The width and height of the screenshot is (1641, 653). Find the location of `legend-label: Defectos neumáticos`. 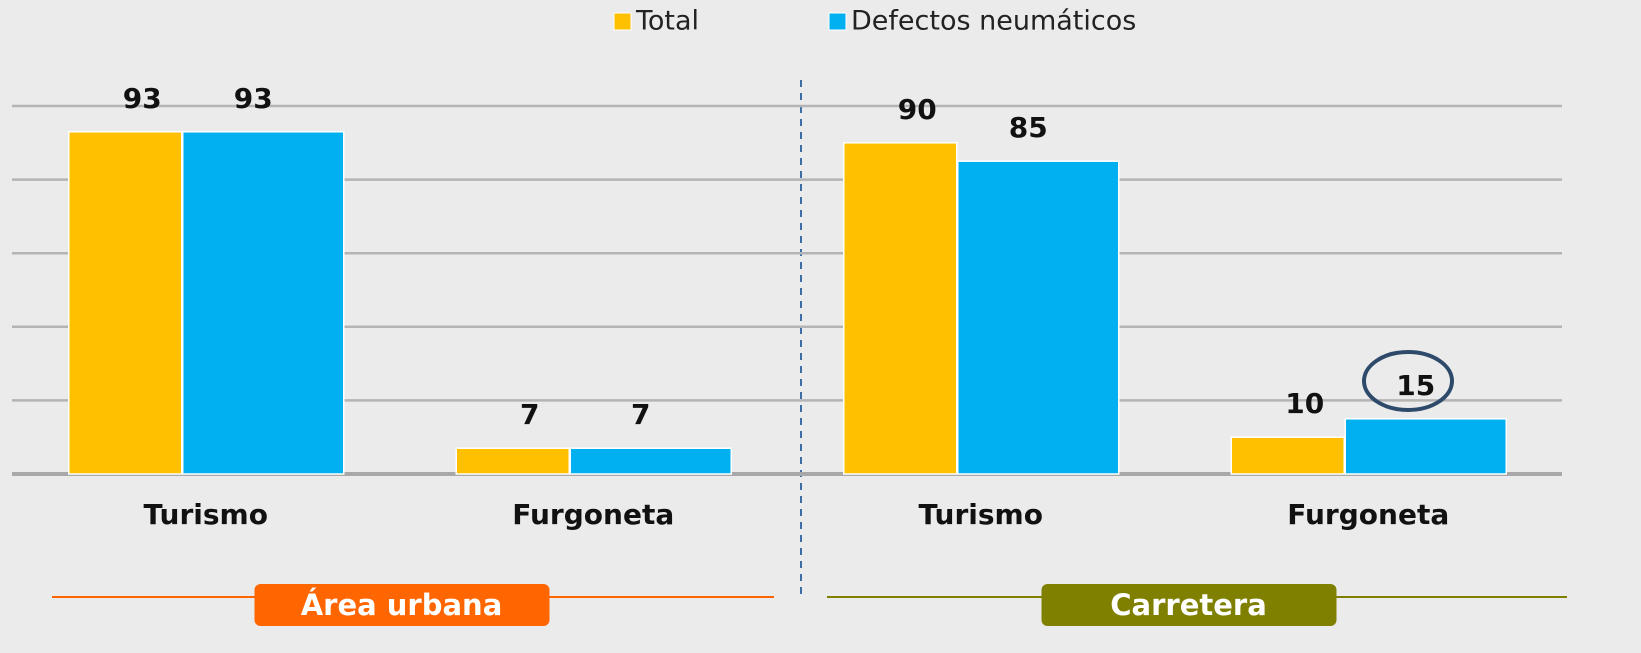

legend-label: Defectos neumáticos is located at coordinates (993, 21).